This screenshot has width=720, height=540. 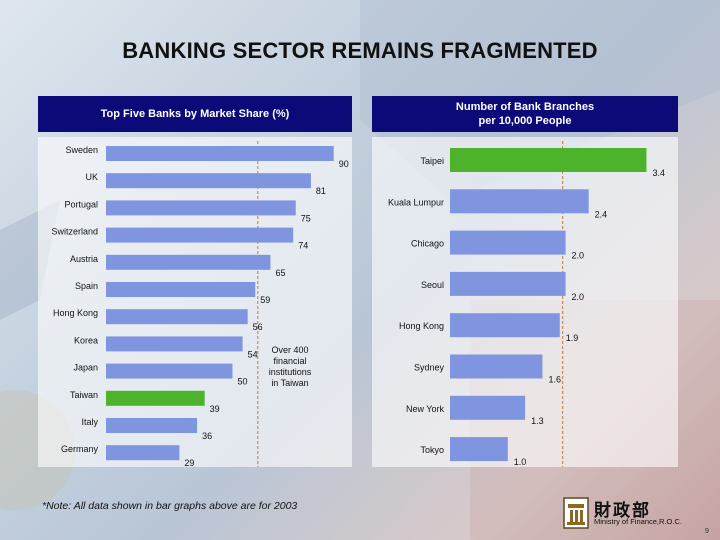 I want to click on value-label: 65, so click(x=280, y=273).